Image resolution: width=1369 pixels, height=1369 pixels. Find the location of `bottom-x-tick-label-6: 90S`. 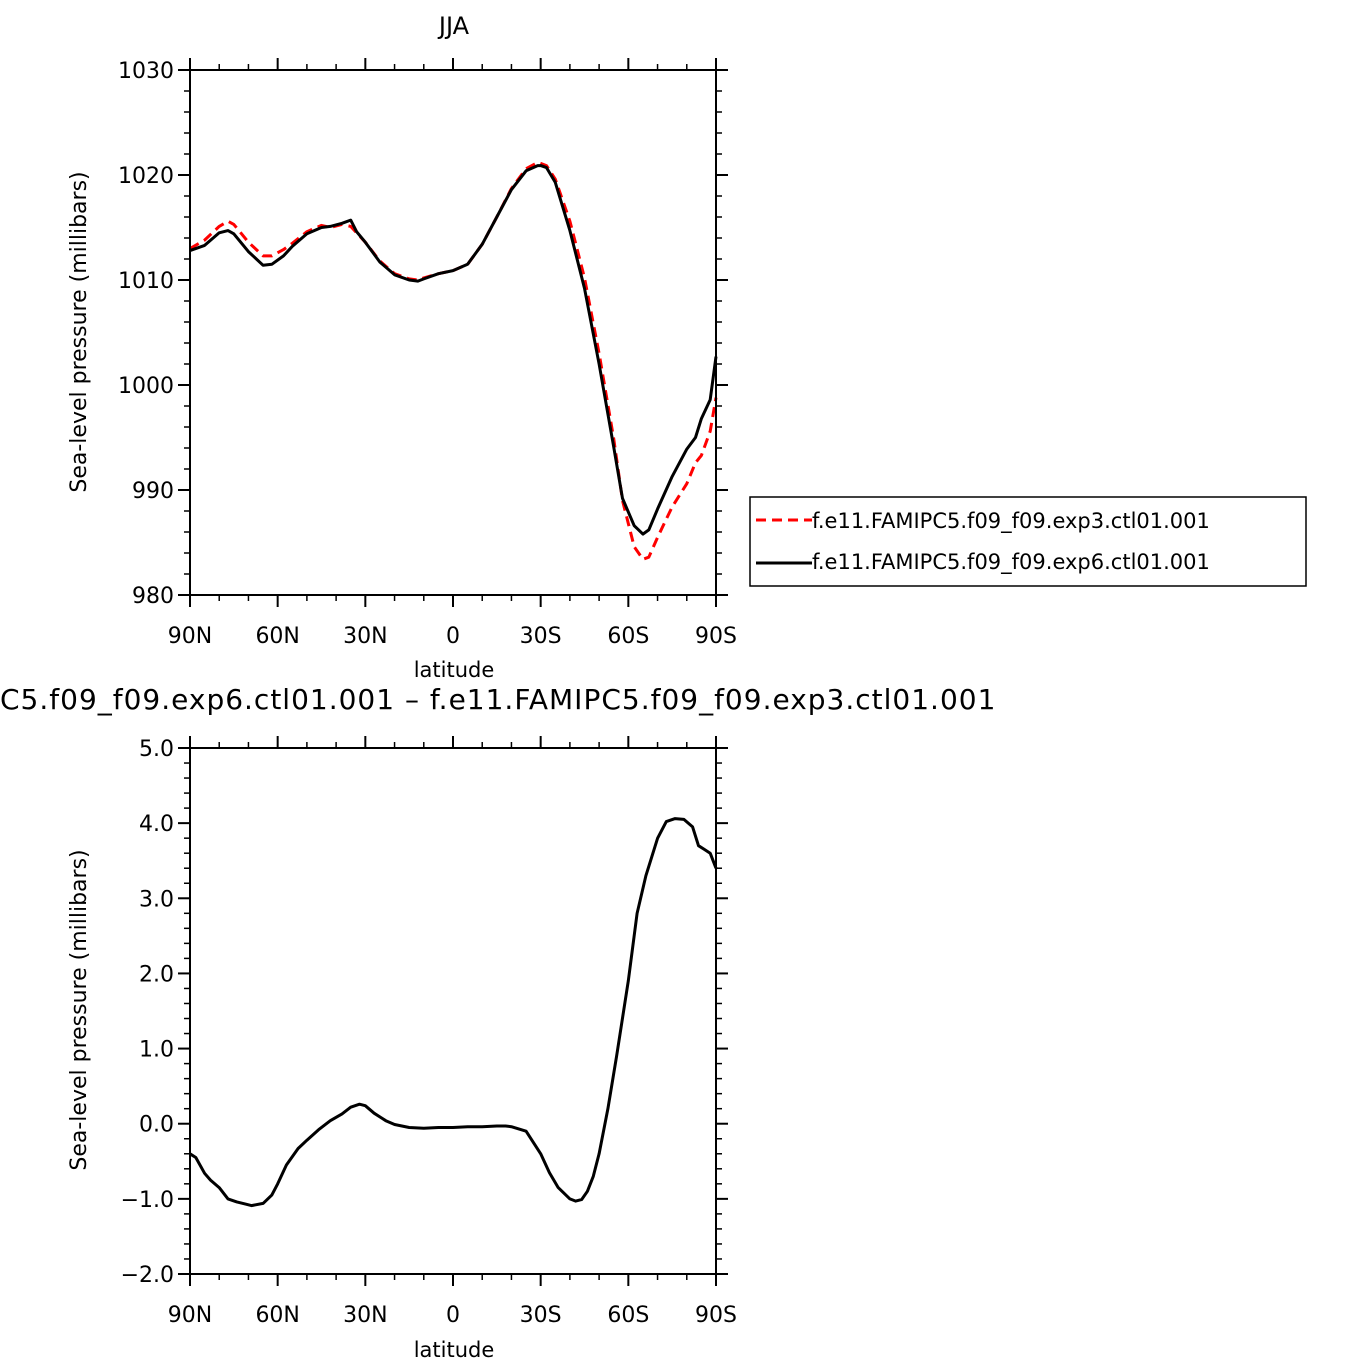

bottom-x-tick-label-6: 90S is located at coordinates (716, 1315).